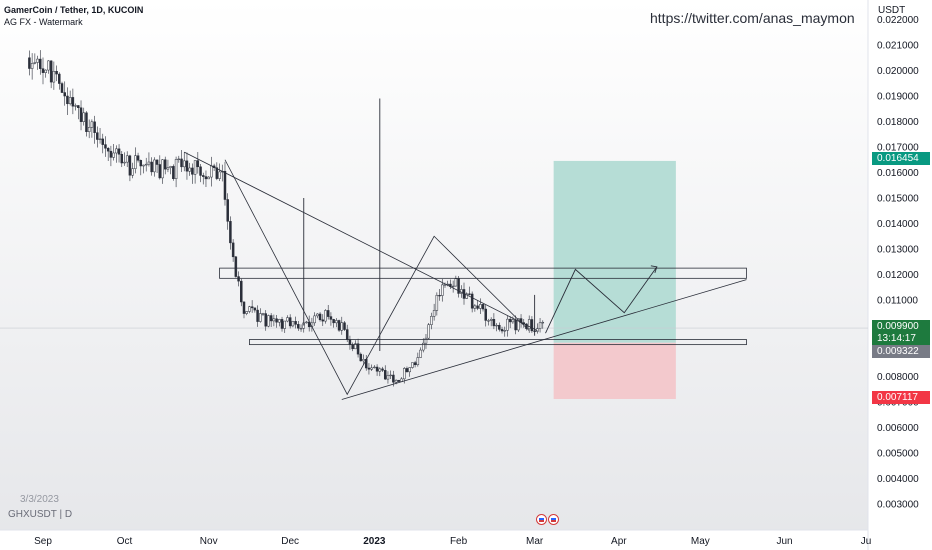  I want to click on entry-price-tag: 0.009322, so click(901, 351).